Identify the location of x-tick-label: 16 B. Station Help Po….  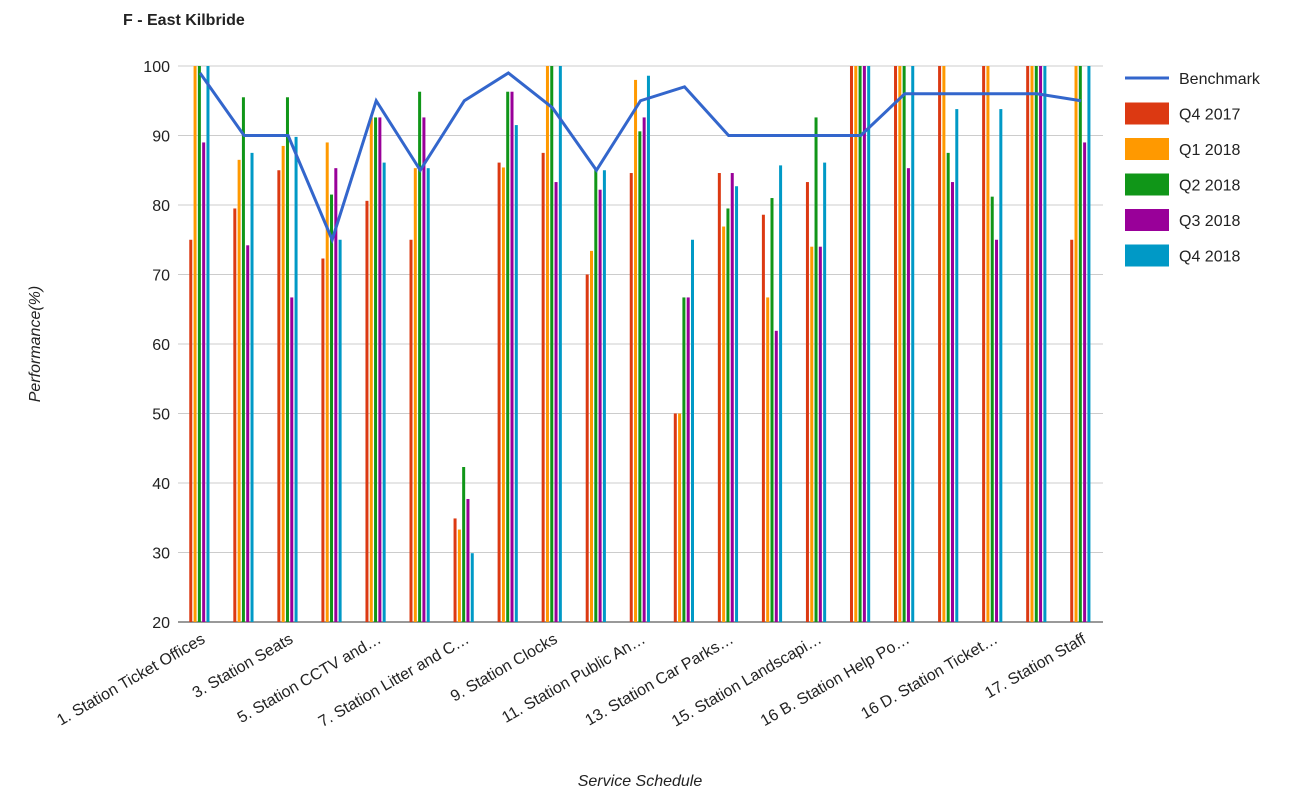
(835, 680).